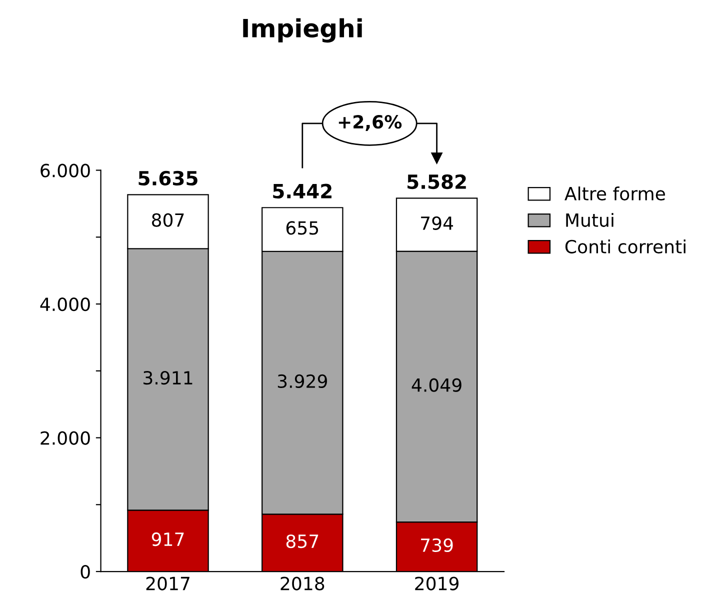 This screenshot has width=720, height=608. What do you see at coordinates (302, 583) in the screenshot?
I see `x-tick-label: 2018` at bounding box center [302, 583].